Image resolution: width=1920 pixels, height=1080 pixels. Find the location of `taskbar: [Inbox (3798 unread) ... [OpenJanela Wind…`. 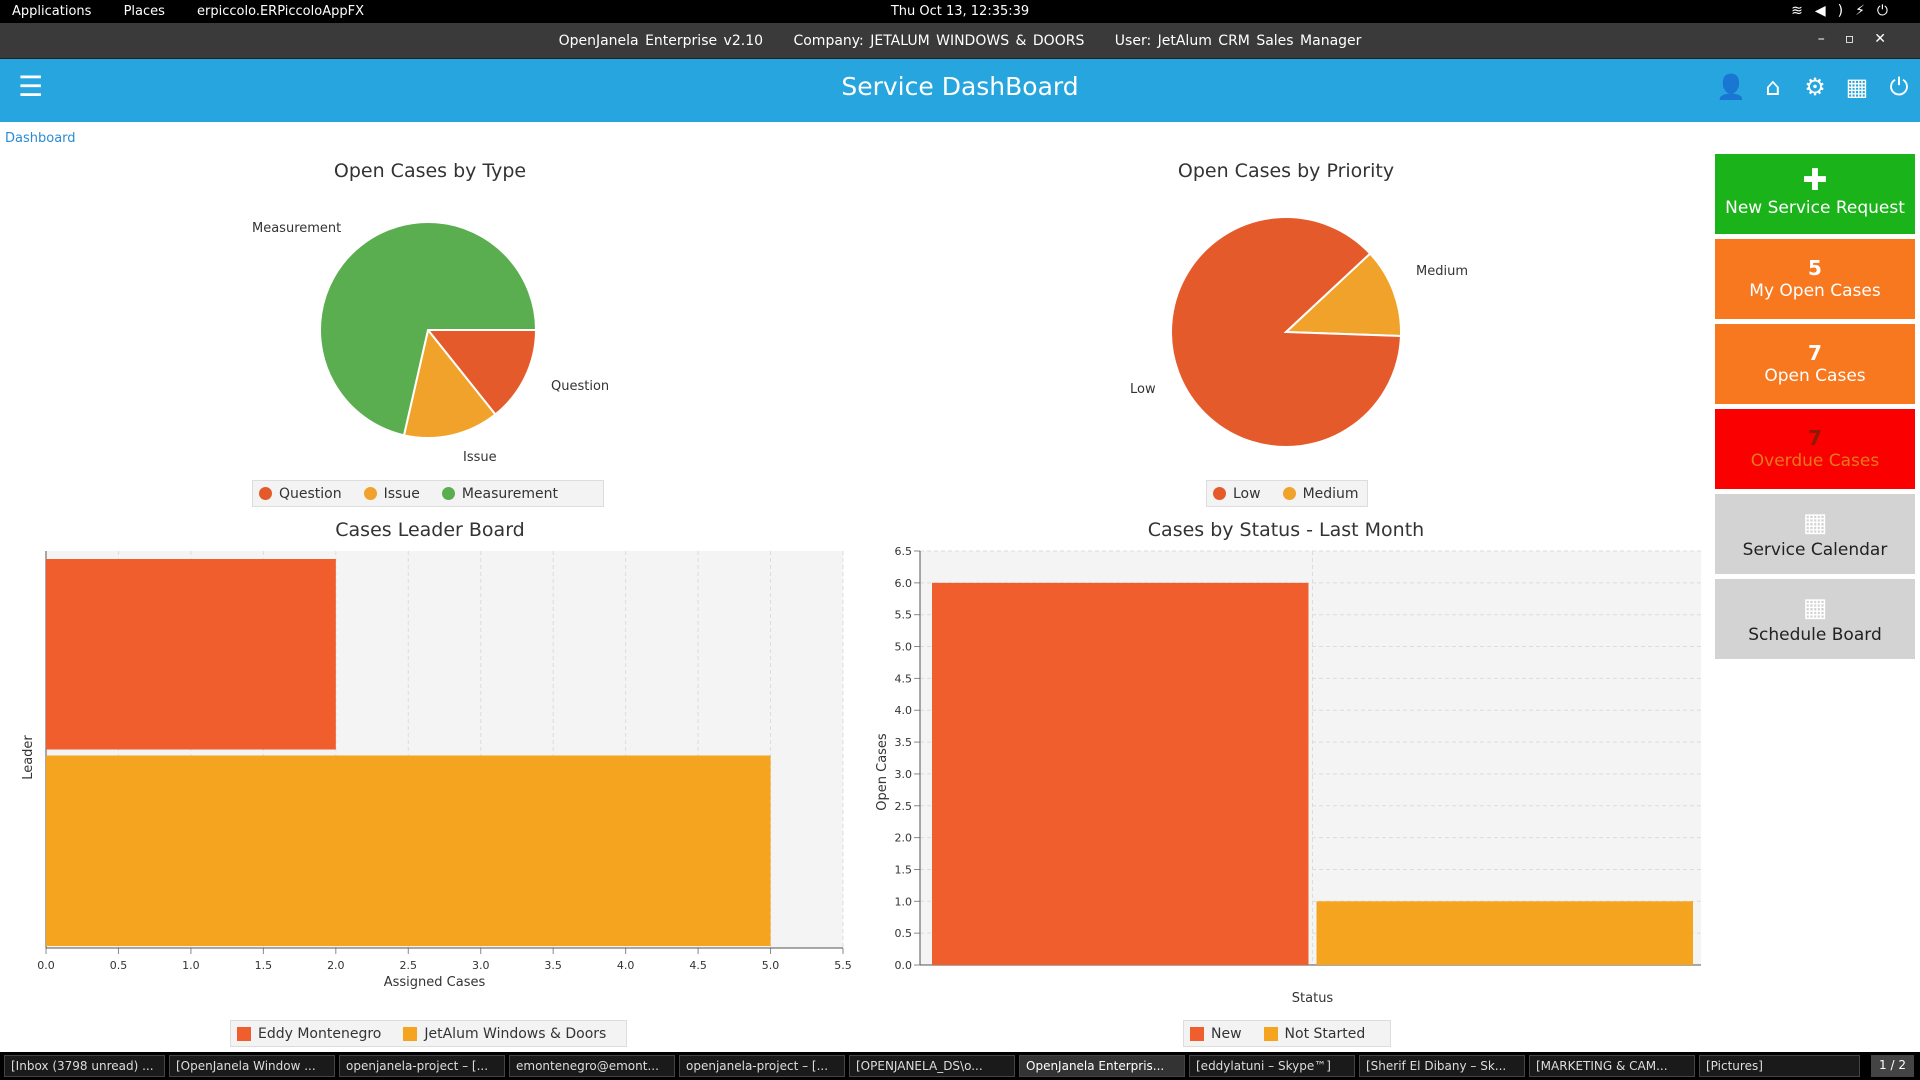

taskbar: [Inbox (3798 unread) ... [OpenJanela Wind… is located at coordinates (960, 1066).